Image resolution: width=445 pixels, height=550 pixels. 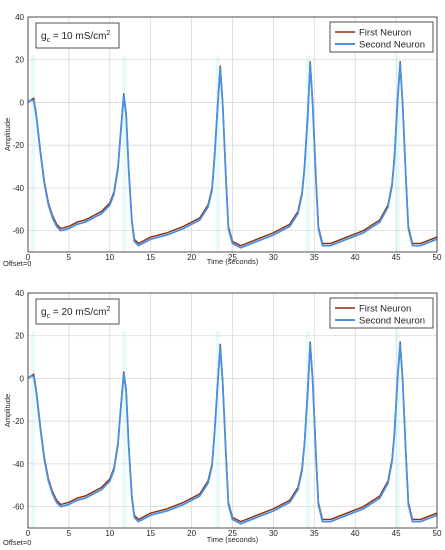 I want to click on annotation-value: = 10 mS/cm, so click(x=78, y=36).